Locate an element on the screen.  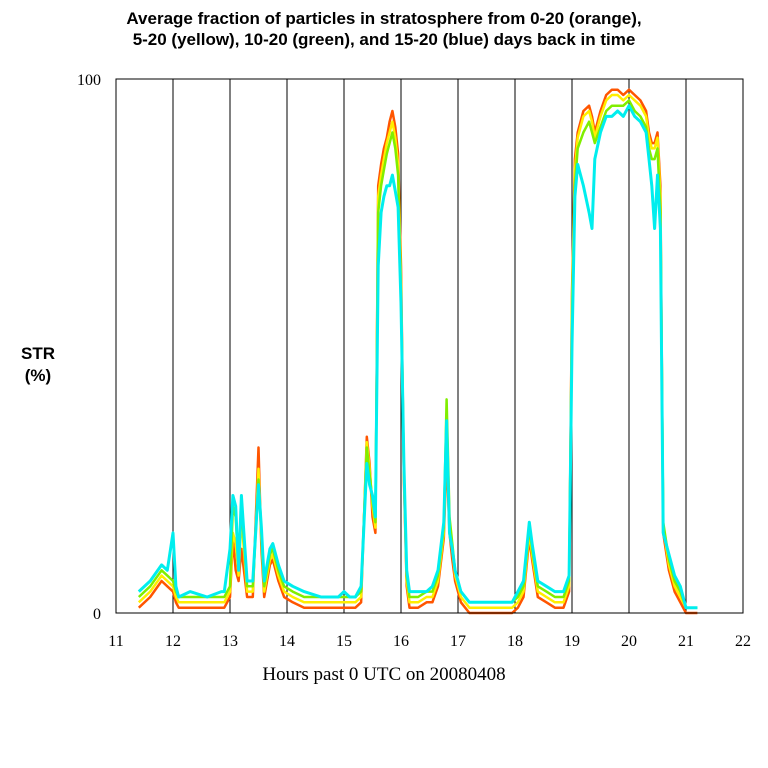
x-tick-label-15: 15 is located at coordinates (344, 641).